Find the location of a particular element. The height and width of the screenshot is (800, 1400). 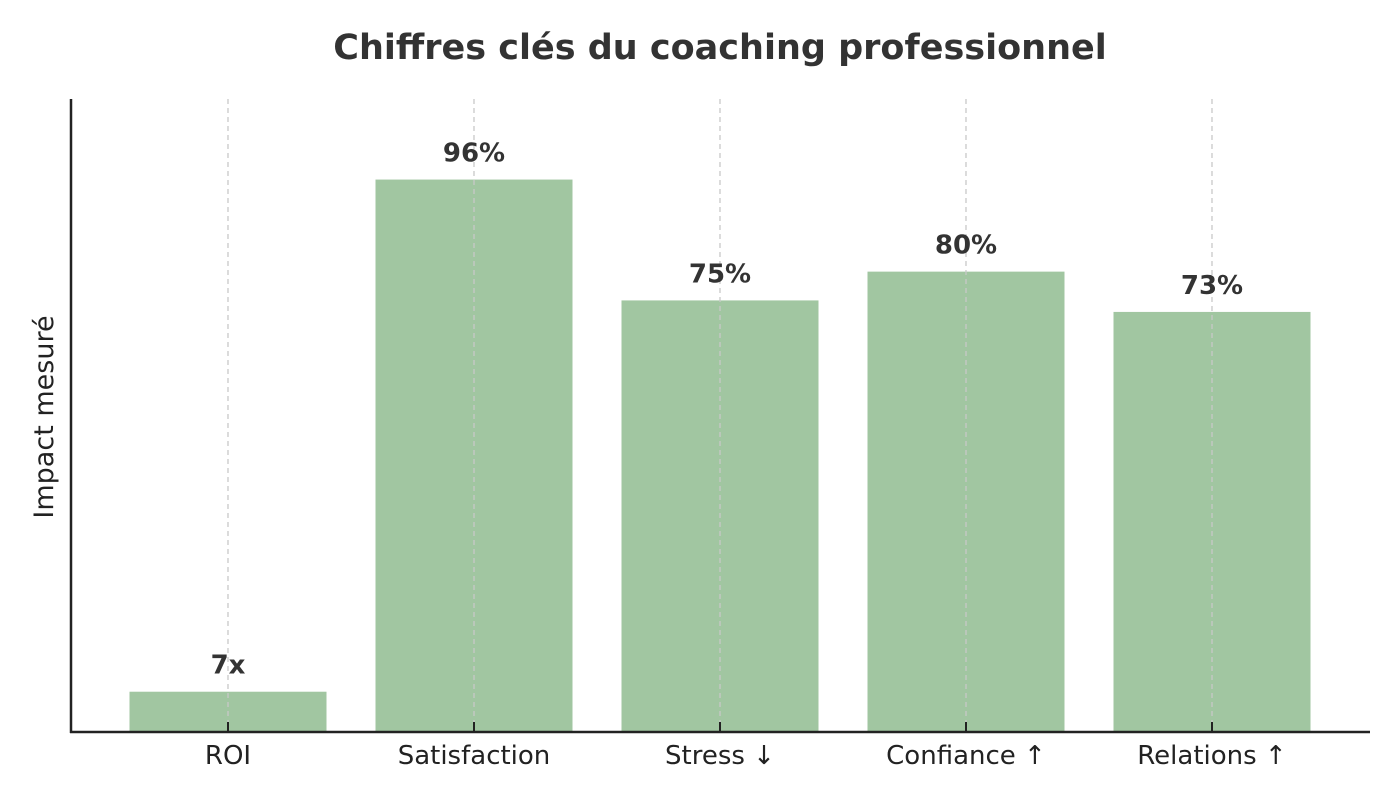

data-label-4: 73% is located at coordinates (1212, 286).